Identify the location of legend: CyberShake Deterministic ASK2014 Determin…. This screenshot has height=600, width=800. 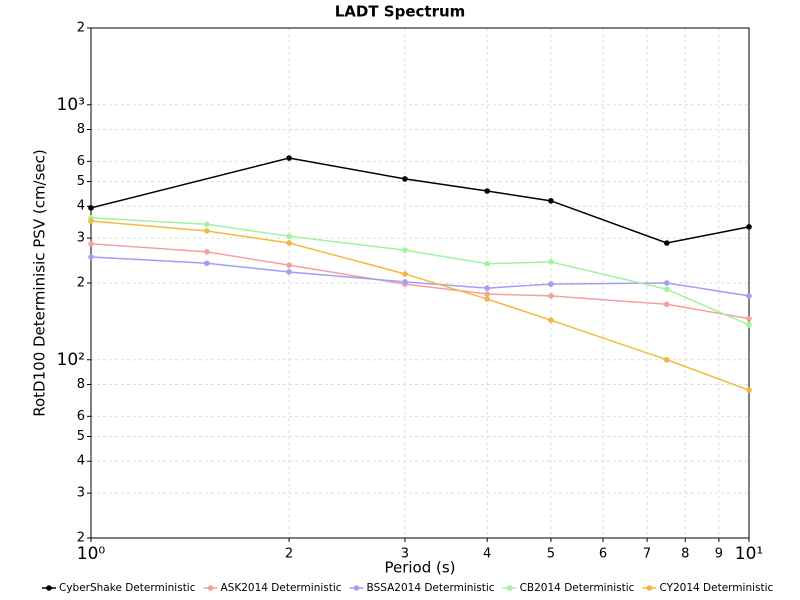
(408, 588).